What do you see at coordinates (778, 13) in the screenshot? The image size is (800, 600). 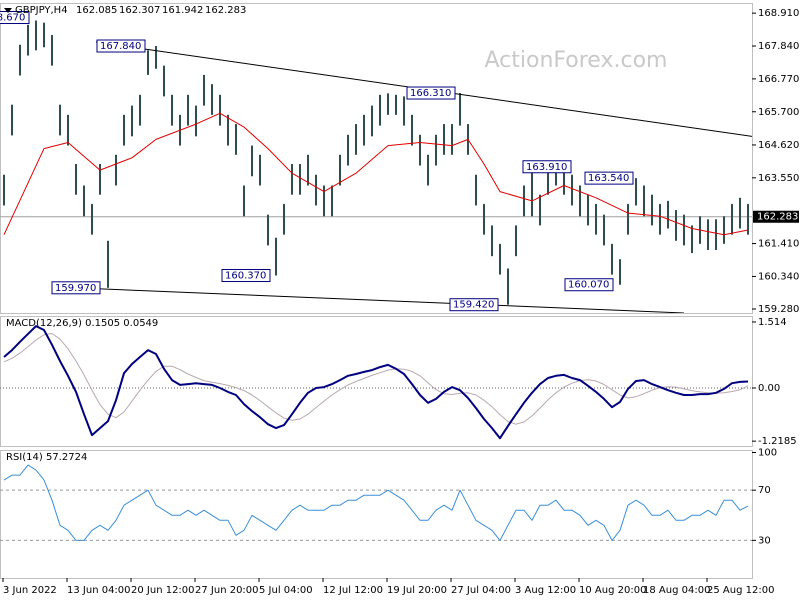 I see `y-tick-label: 168.910` at bounding box center [778, 13].